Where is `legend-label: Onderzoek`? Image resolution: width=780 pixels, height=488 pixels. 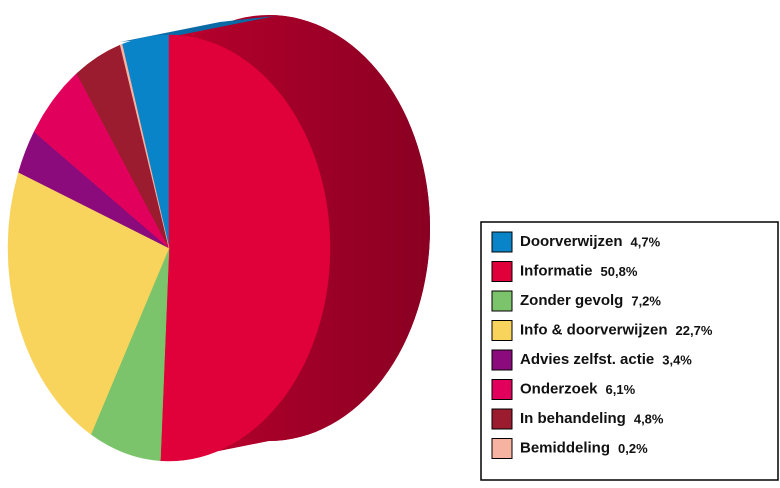
legend-label: Onderzoek is located at coordinates (559, 388).